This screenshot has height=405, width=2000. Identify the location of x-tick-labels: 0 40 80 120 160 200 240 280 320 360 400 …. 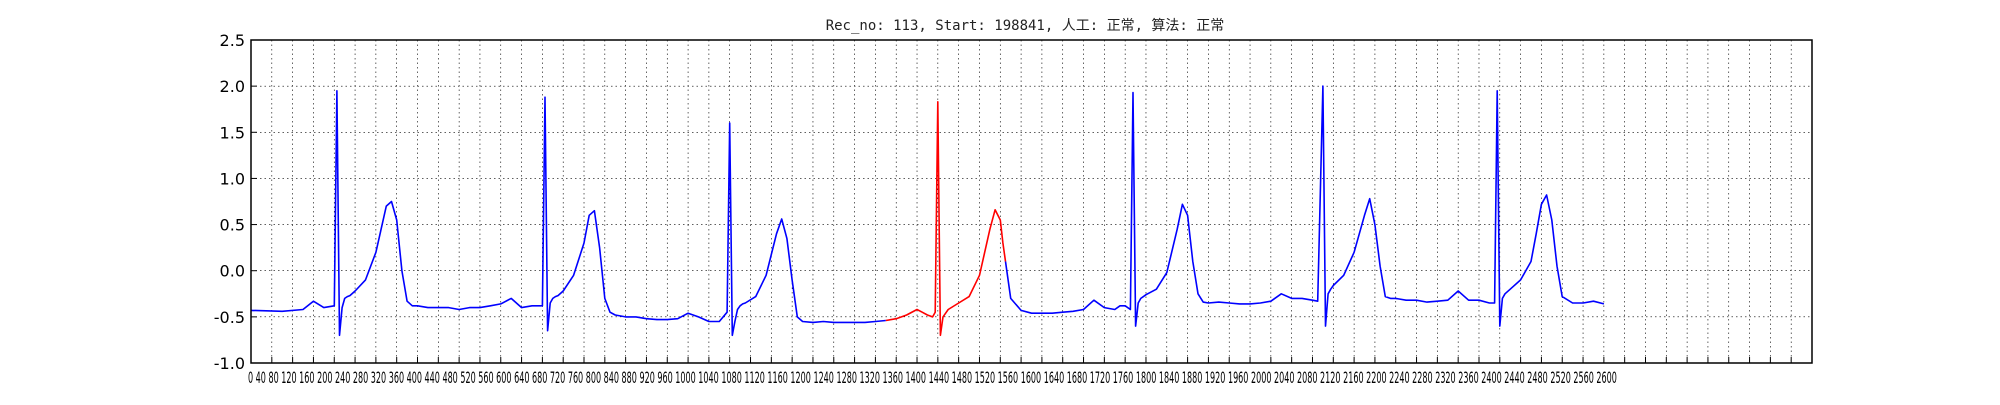
(932, 377).